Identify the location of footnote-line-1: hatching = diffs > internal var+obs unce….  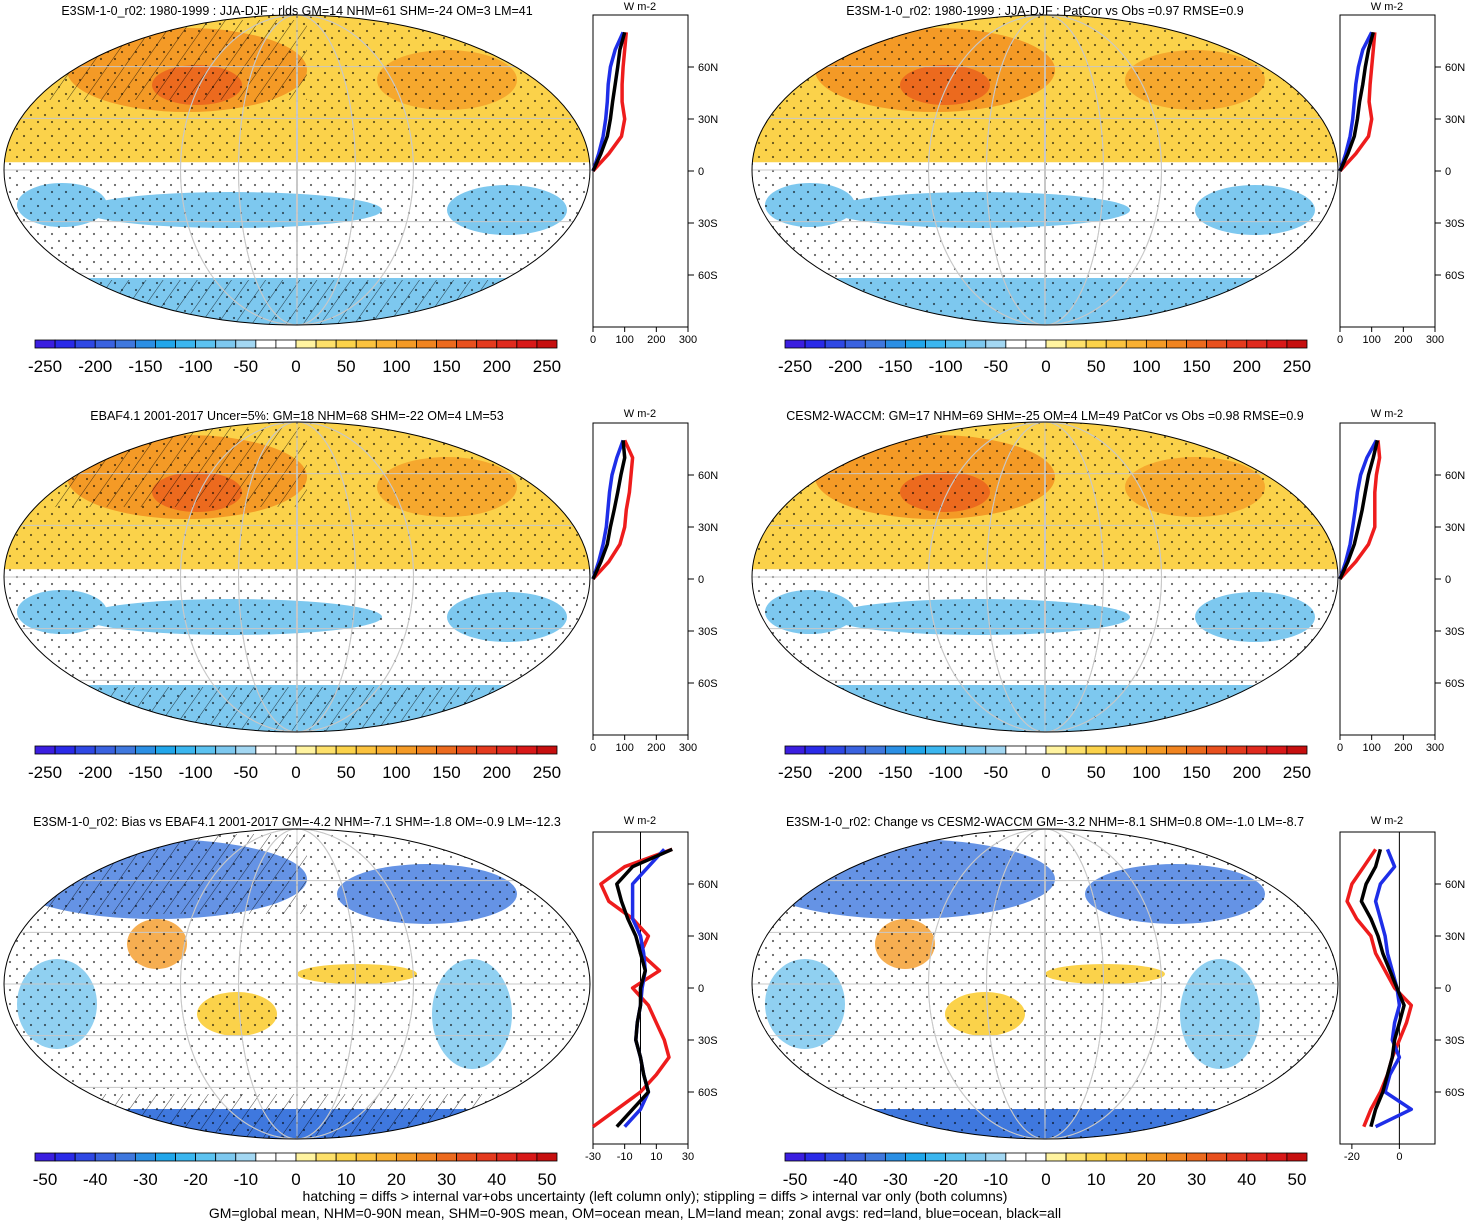
(655, 1196).